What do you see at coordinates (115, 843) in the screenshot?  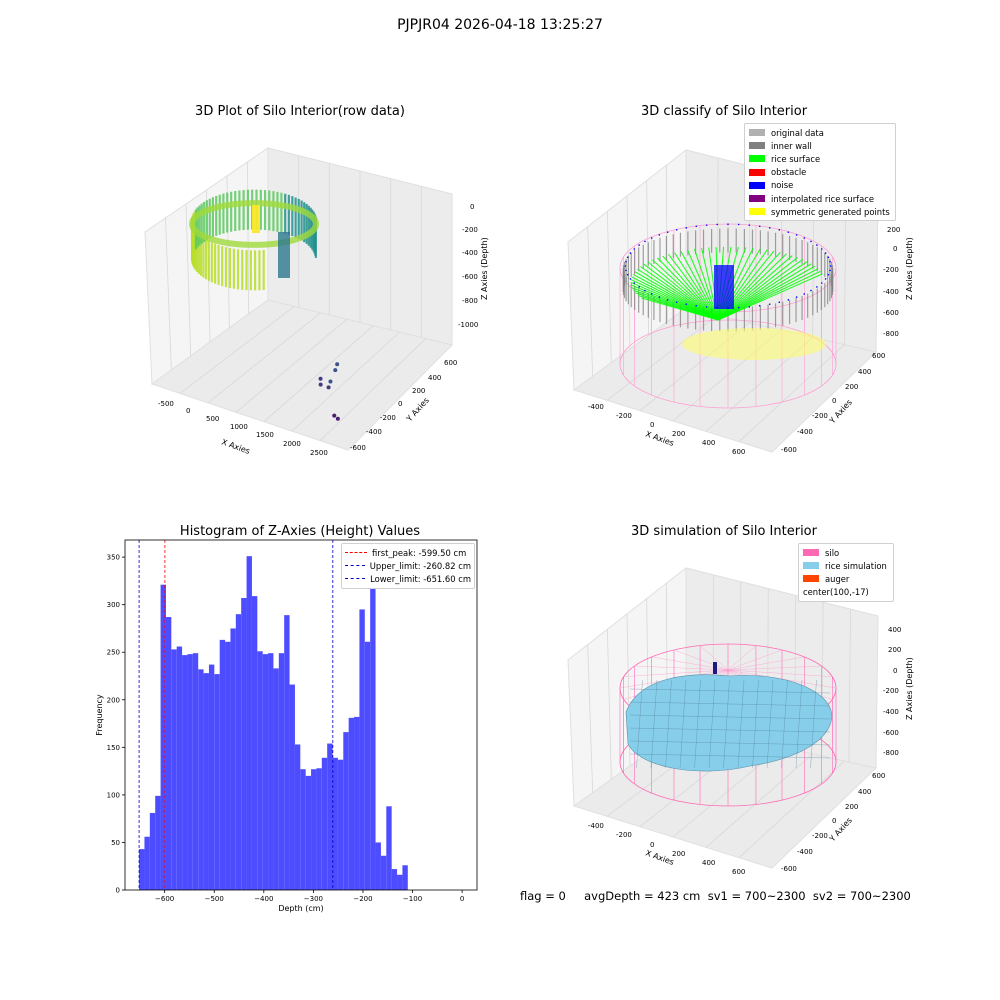 I see `y-tick-label: 50` at bounding box center [115, 843].